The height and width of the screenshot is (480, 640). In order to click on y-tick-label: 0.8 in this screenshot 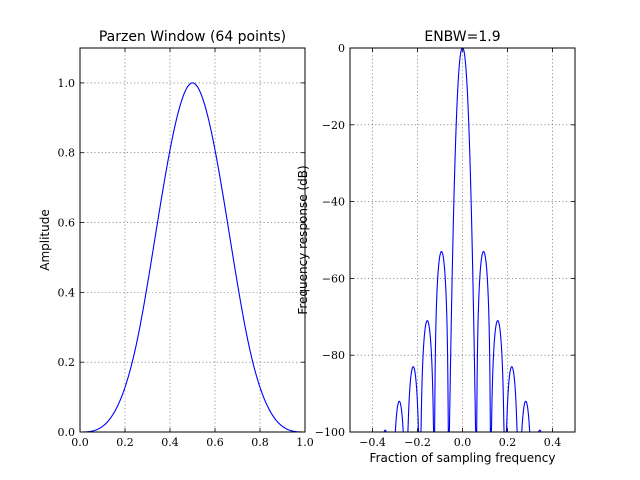, I will do `click(67, 153)`.